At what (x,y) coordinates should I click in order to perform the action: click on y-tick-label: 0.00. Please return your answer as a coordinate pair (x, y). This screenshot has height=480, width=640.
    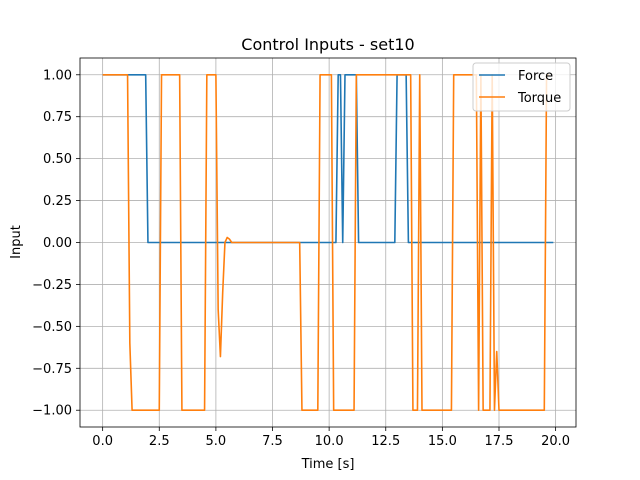
    Looking at the image, I should click on (57, 243).